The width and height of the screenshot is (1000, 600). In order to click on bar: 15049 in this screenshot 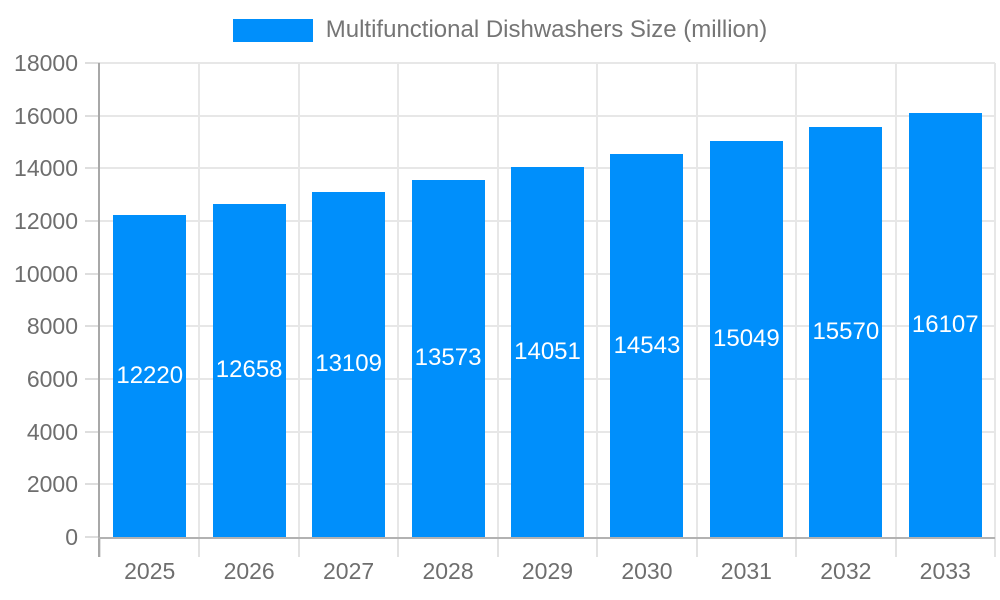, I will do `click(746, 338)`.